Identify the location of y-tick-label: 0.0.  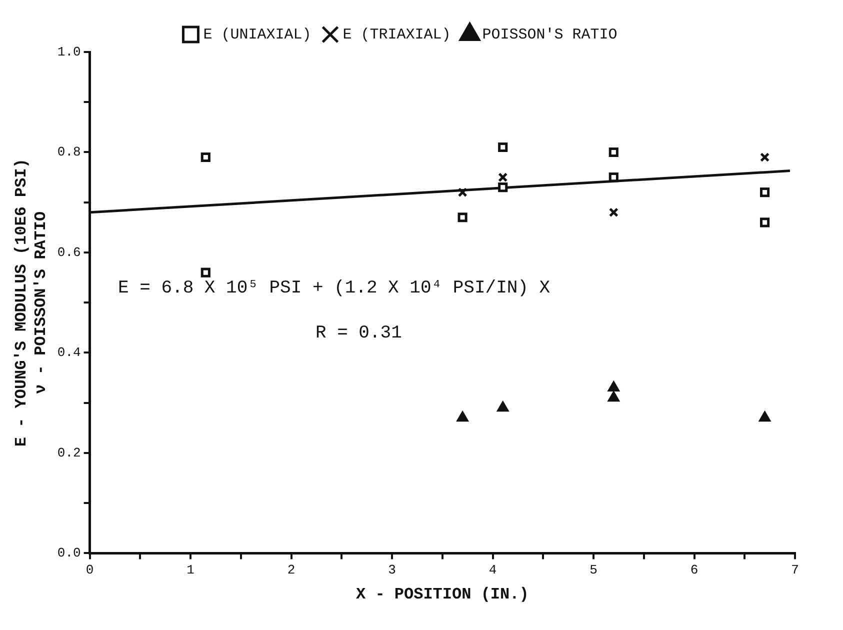
(69, 553).